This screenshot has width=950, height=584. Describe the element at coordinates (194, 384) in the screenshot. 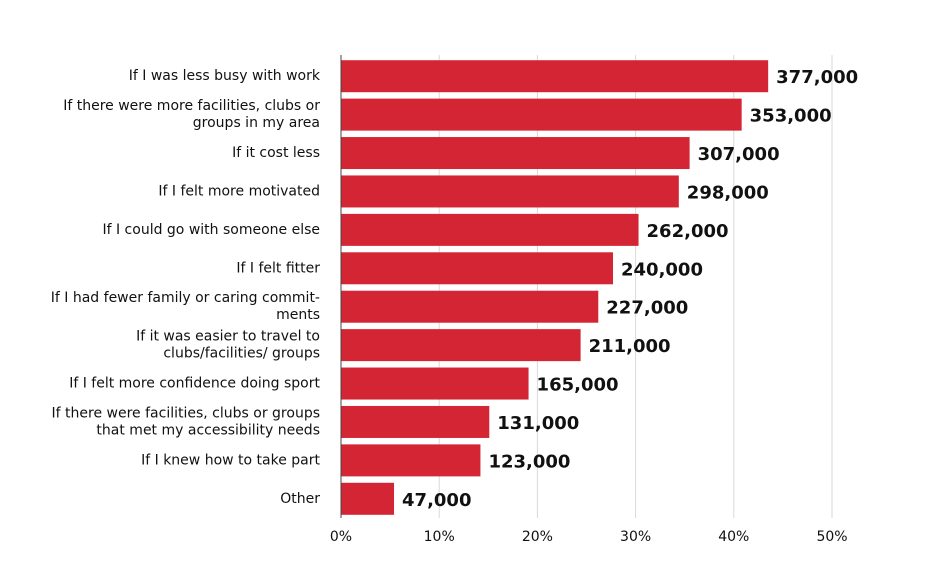

I see `category-label: If I felt more confidence doing sport` at that location.